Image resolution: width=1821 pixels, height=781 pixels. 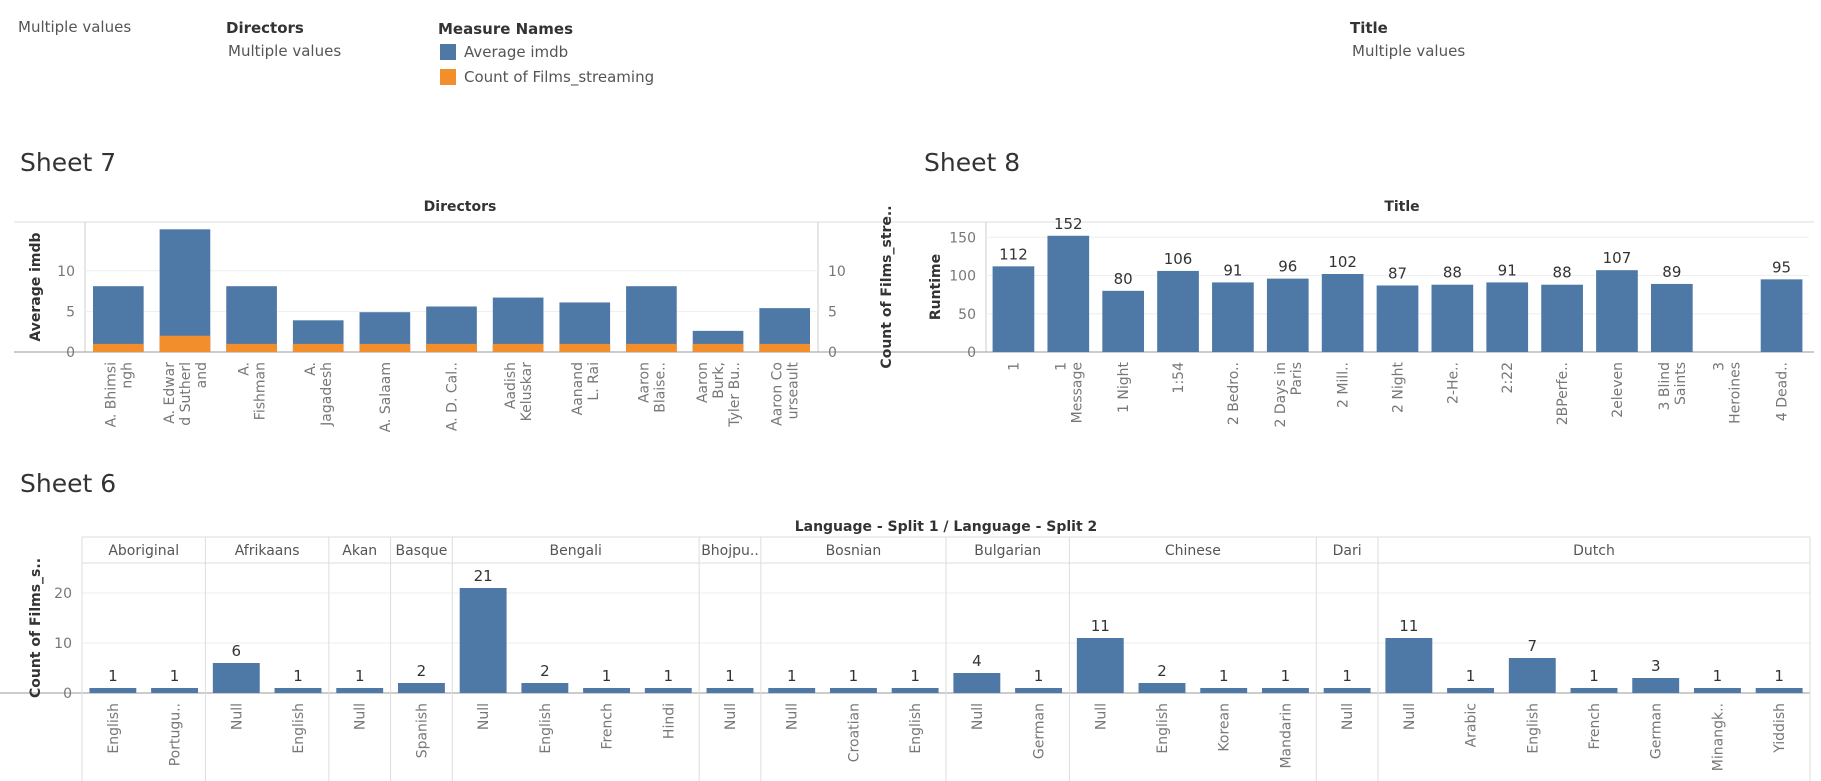 I want to click on sheet-8-x-tick-label: 2eleven, so click(x=1618, y=390).